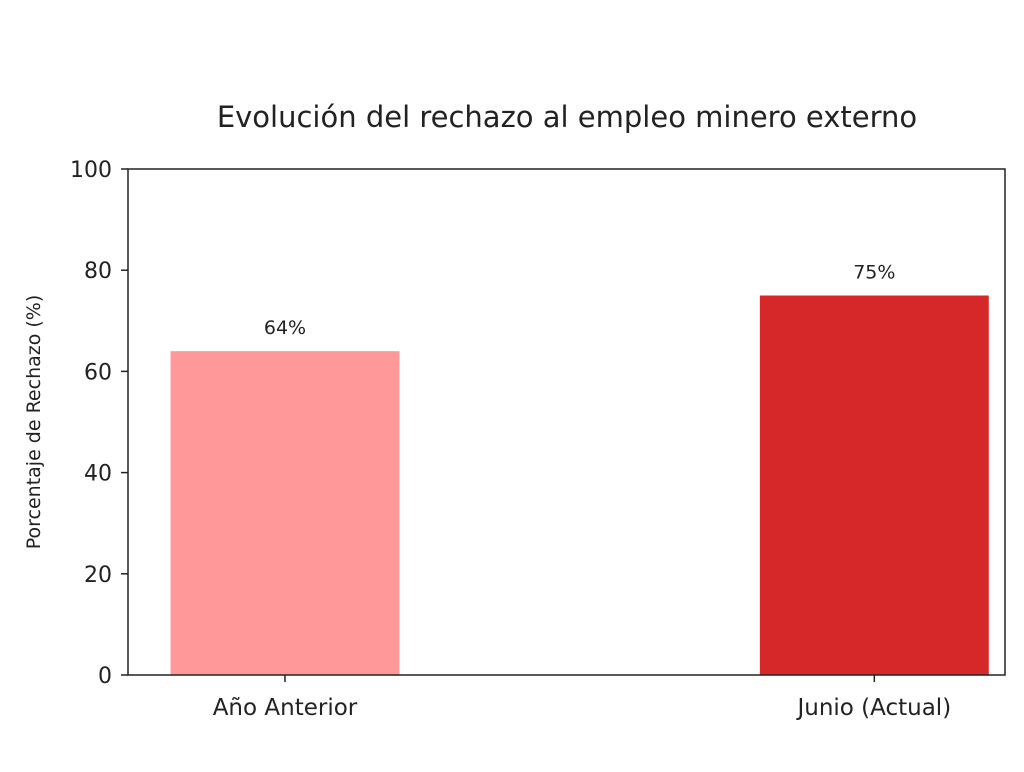 This screenshot has width=1024, height=772. Describe the element at coordinates (873, 708) in the screenshot. I see `x-tick-label: Junio (Actual)` at that location.